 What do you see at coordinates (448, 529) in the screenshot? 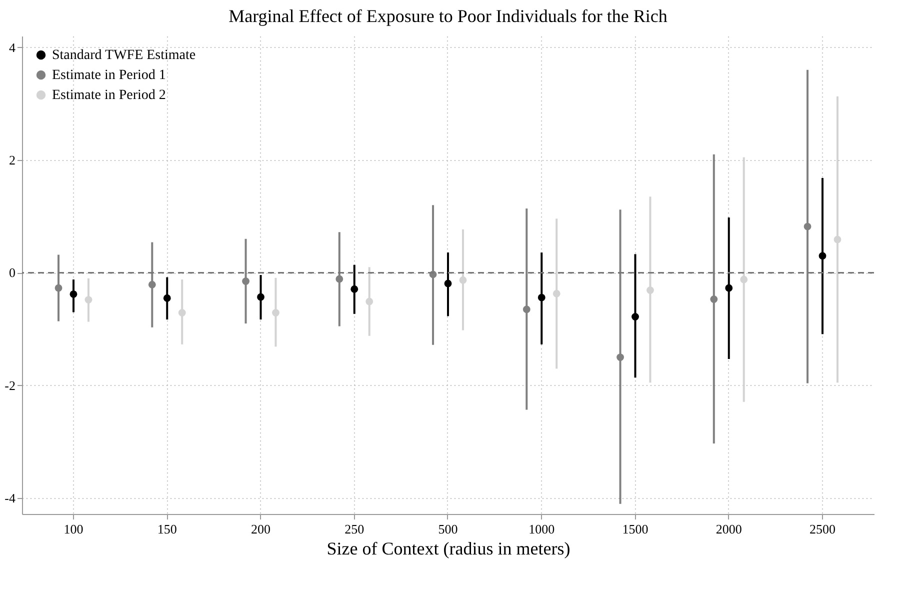
I see `x-tick-label: 500` at bounding box center [448, 529].